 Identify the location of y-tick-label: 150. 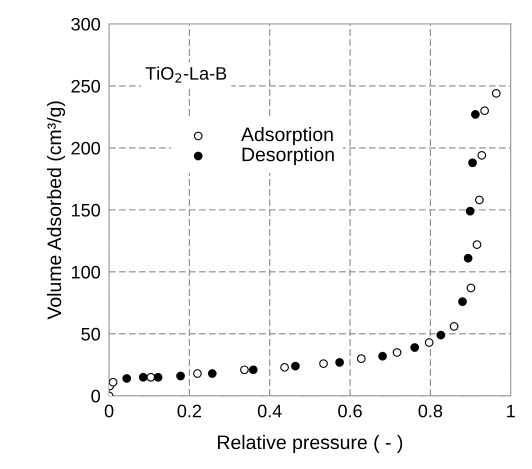
(86, 210).